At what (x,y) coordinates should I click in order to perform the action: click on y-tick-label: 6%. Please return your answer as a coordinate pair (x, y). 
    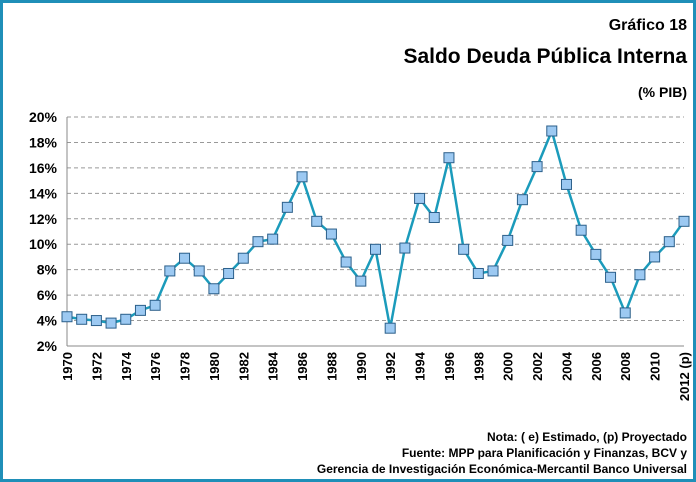
    Looking at the image, I should click on (47, 295).